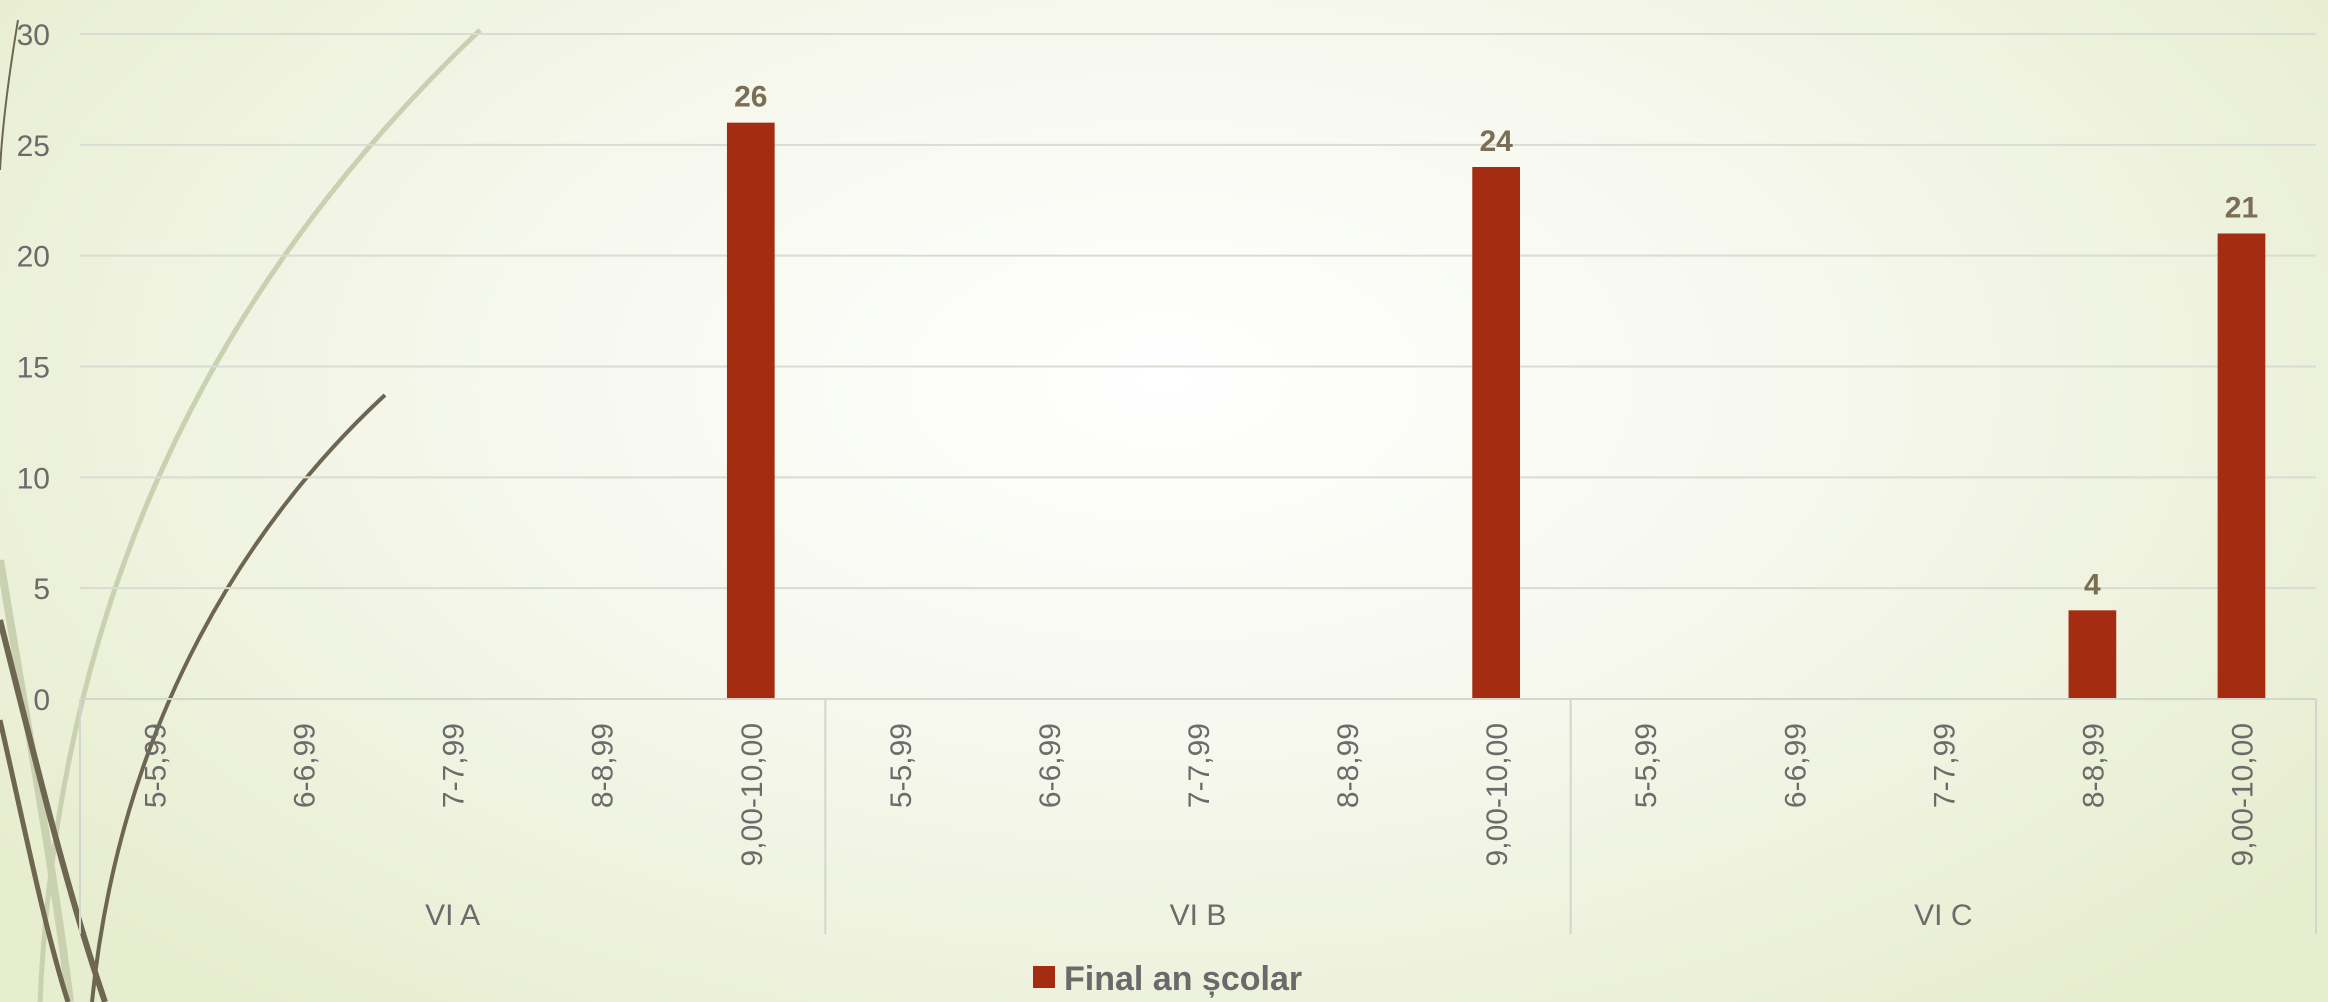 The image size is (2328, 1002). Describe the element at coordinates (33, 257) in the screenshot. I see `y-tick-label: 20` at that location.